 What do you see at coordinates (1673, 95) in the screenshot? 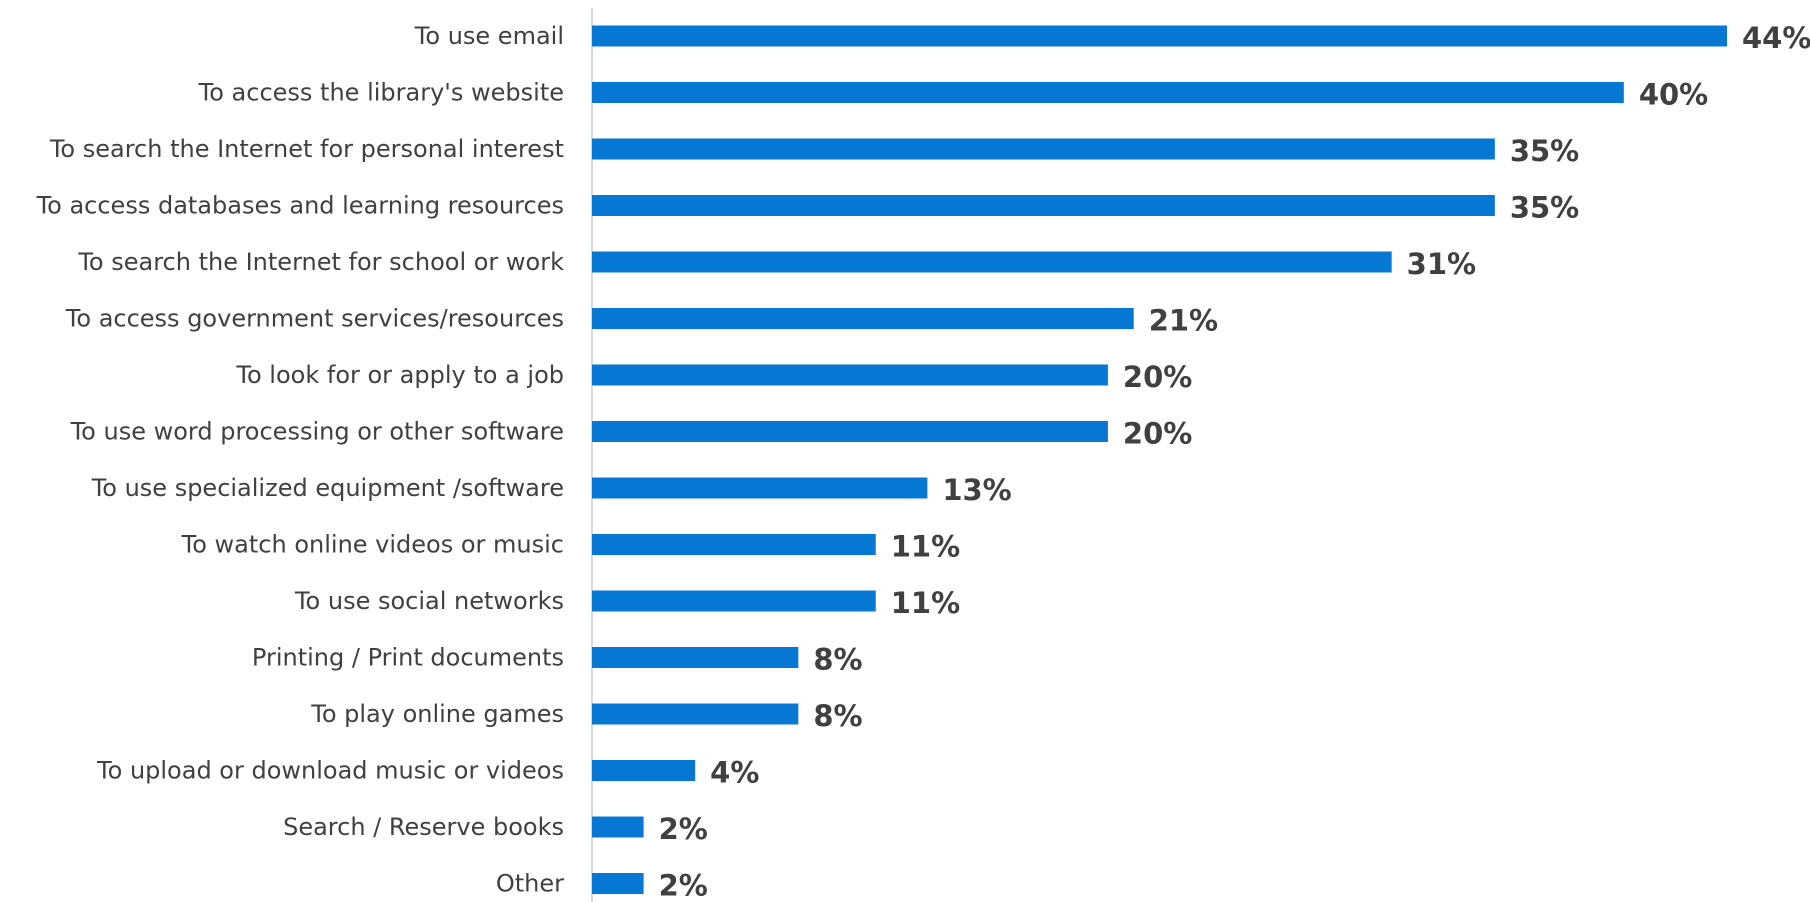
I see `value-label: 40%` at bounding box center [1673, 95].